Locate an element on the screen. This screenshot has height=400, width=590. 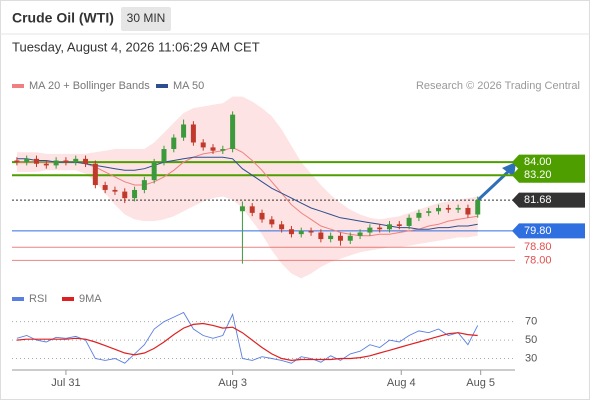
x-tick-label: Aug 5 is located at coordinates (480, 383).